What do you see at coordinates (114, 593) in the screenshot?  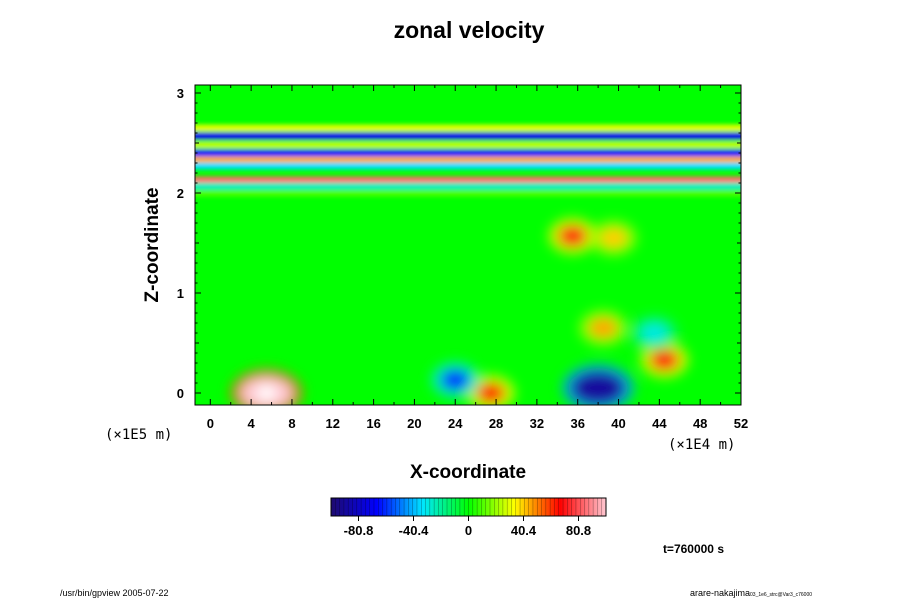 I see `footer-left: /usr/bin/gpview 2005-07-22` at bounding box center [114, 593].